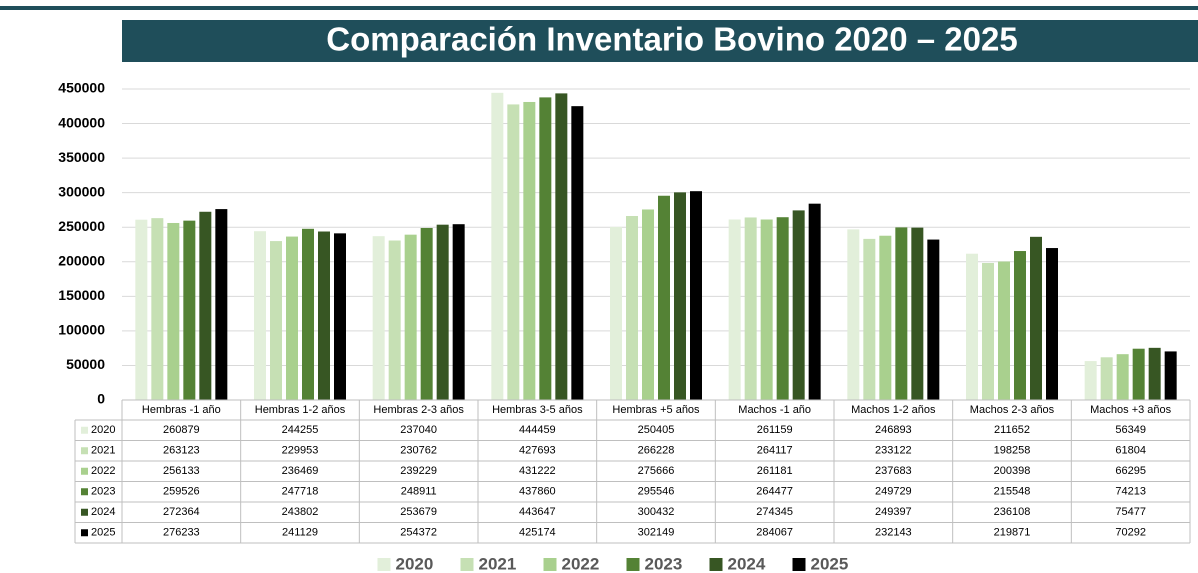  Describe the element at coordinates (1130, 471) in the screenshot. I see `table-cell: 66295` at that location.